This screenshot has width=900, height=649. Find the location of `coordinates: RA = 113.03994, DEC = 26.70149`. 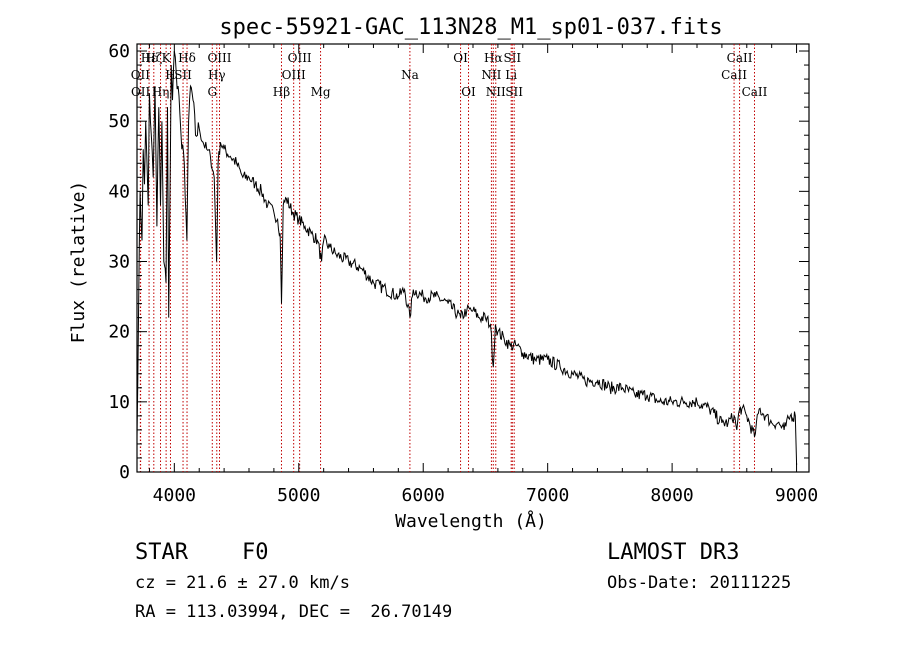

coordinates: RA = 113.03994, DEC = 26.70149 is located at coordinates (294, 612).